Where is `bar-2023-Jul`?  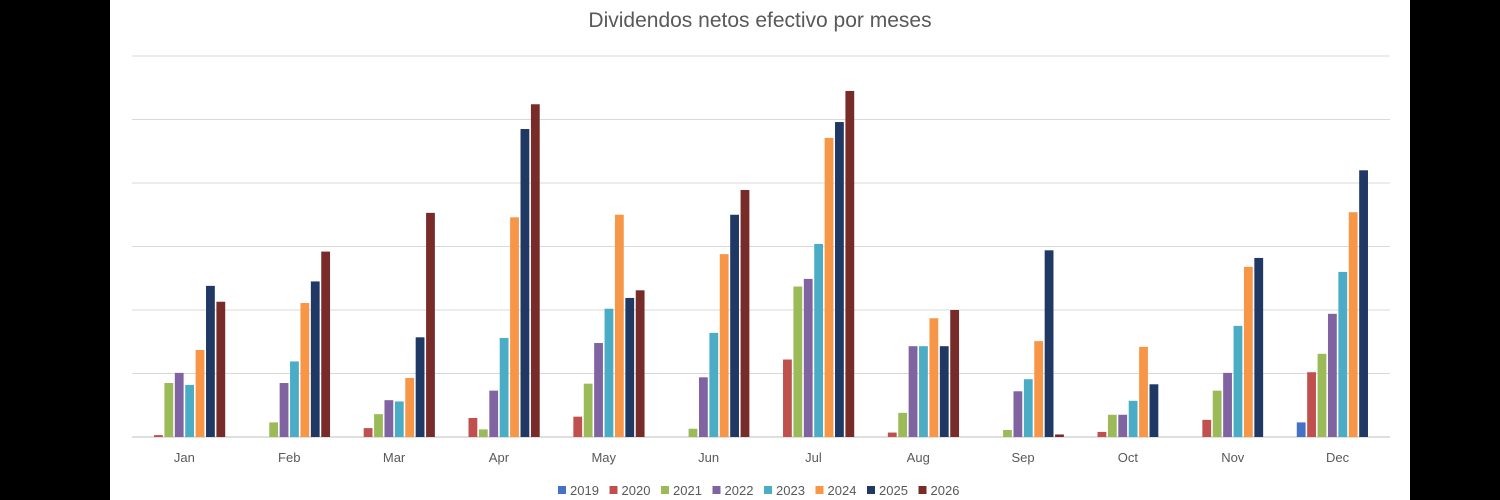
bar-2023-Jul is located at coordinates (819, 340).